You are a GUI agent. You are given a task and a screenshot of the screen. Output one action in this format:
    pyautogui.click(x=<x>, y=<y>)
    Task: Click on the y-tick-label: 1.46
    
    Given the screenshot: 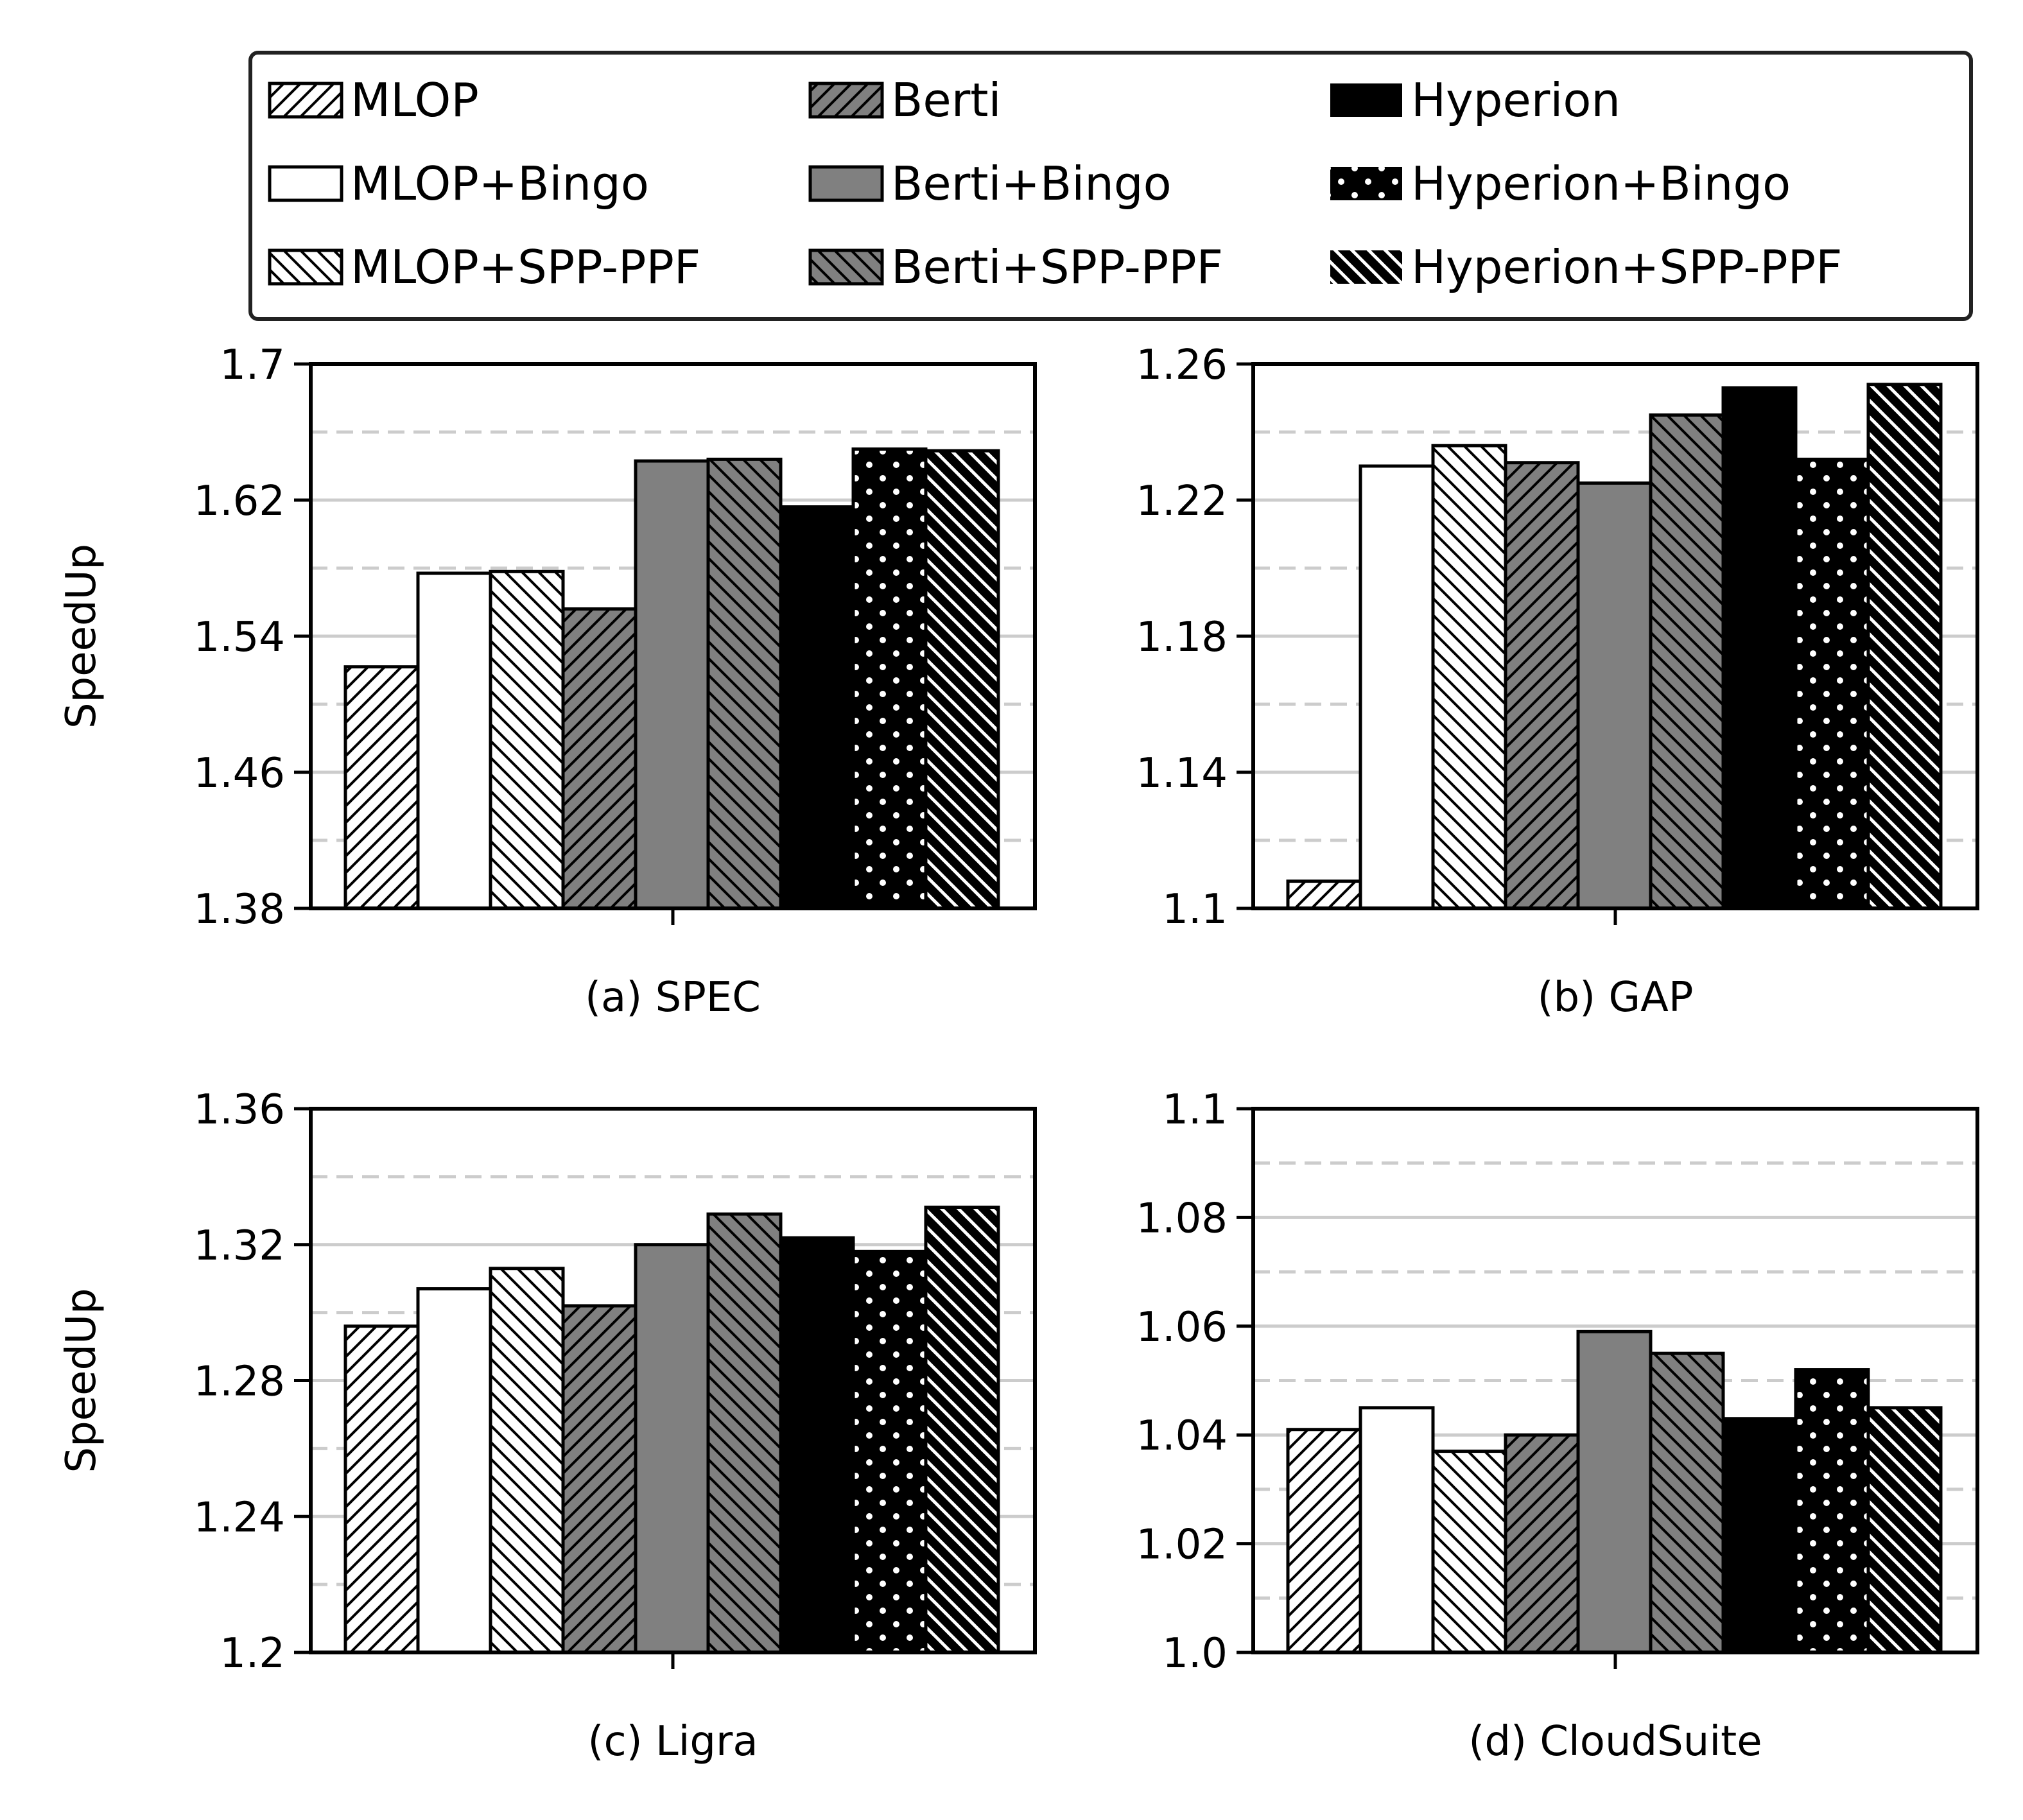 What is the action you would take?
    pyautogui.click(x=240, y=773)
    